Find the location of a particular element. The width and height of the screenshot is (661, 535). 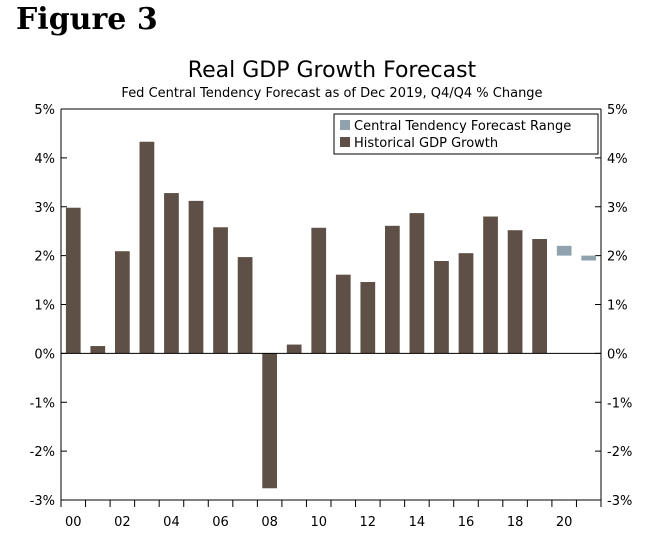

x-tick-label: 10 is located at coordinates (318, 522).